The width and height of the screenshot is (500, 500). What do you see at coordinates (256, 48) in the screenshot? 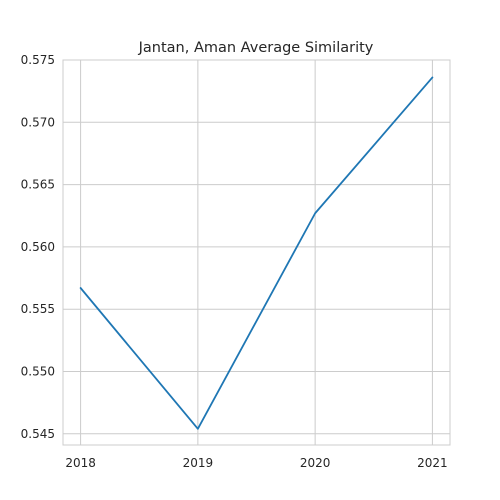
I see `chart-title: Jantan, Aman Average Similarity` at bounding box center [256, 48].